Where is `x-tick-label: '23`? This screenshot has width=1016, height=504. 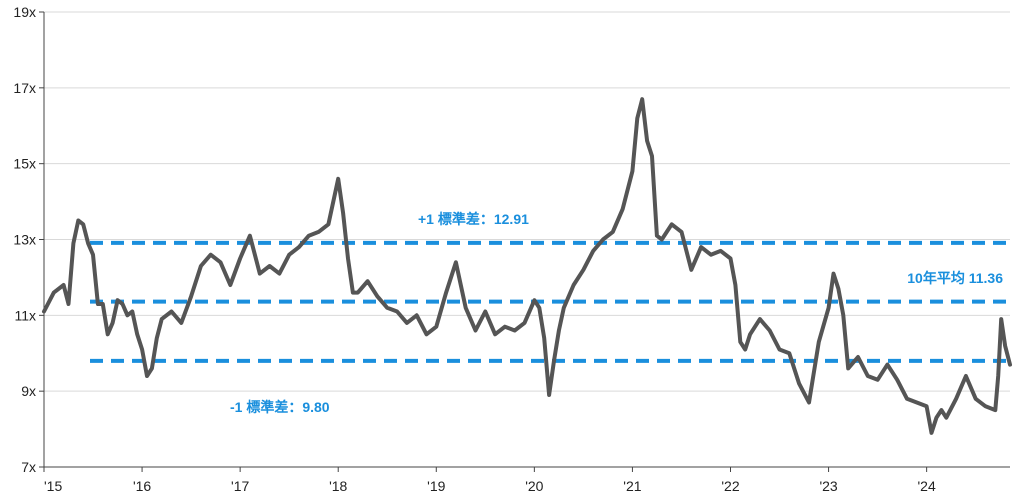
x-tick-label: '23 is located at coordinates (828, 486).